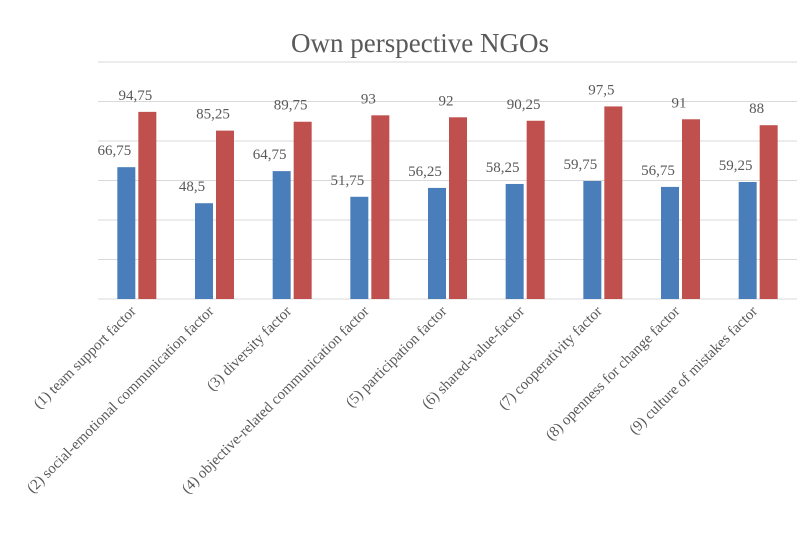  What do you see at coordinates (291, 106) in the screenshot?
I see `value-label: 89,75` at bounding box center [291, 106].